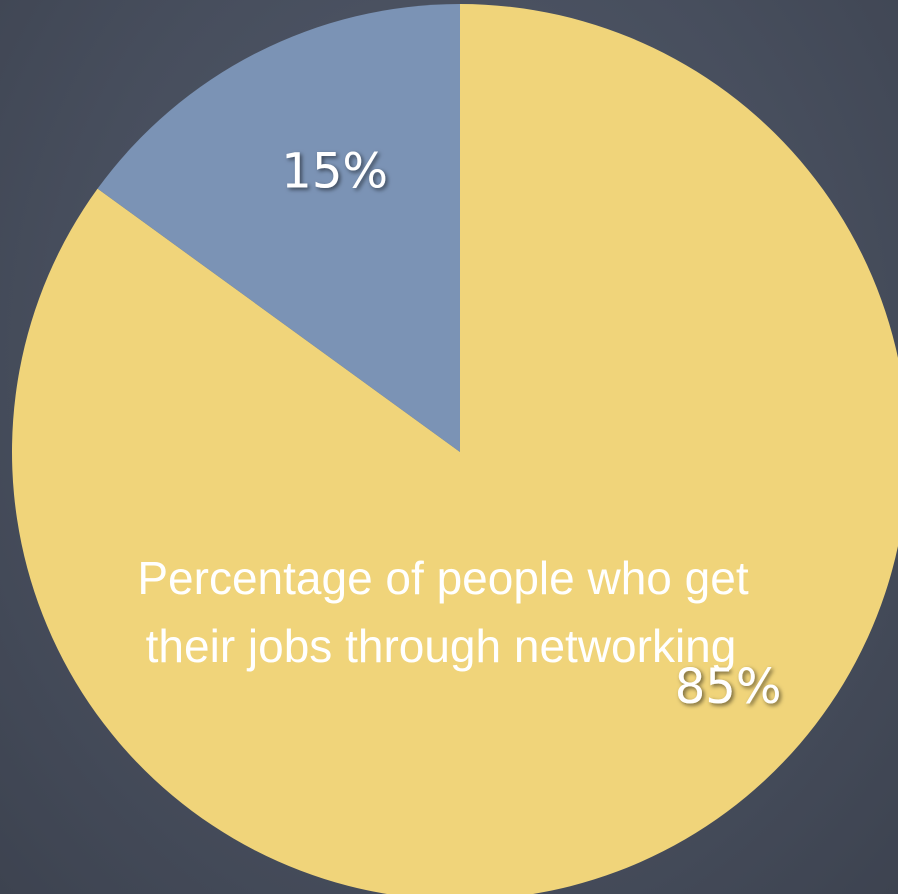 Image resolution: width=898 pixels, height=894 pixels. Describe the element at coordinates (728, 687) in the screenshot. I see `slice-label-85: 85%` at that location.